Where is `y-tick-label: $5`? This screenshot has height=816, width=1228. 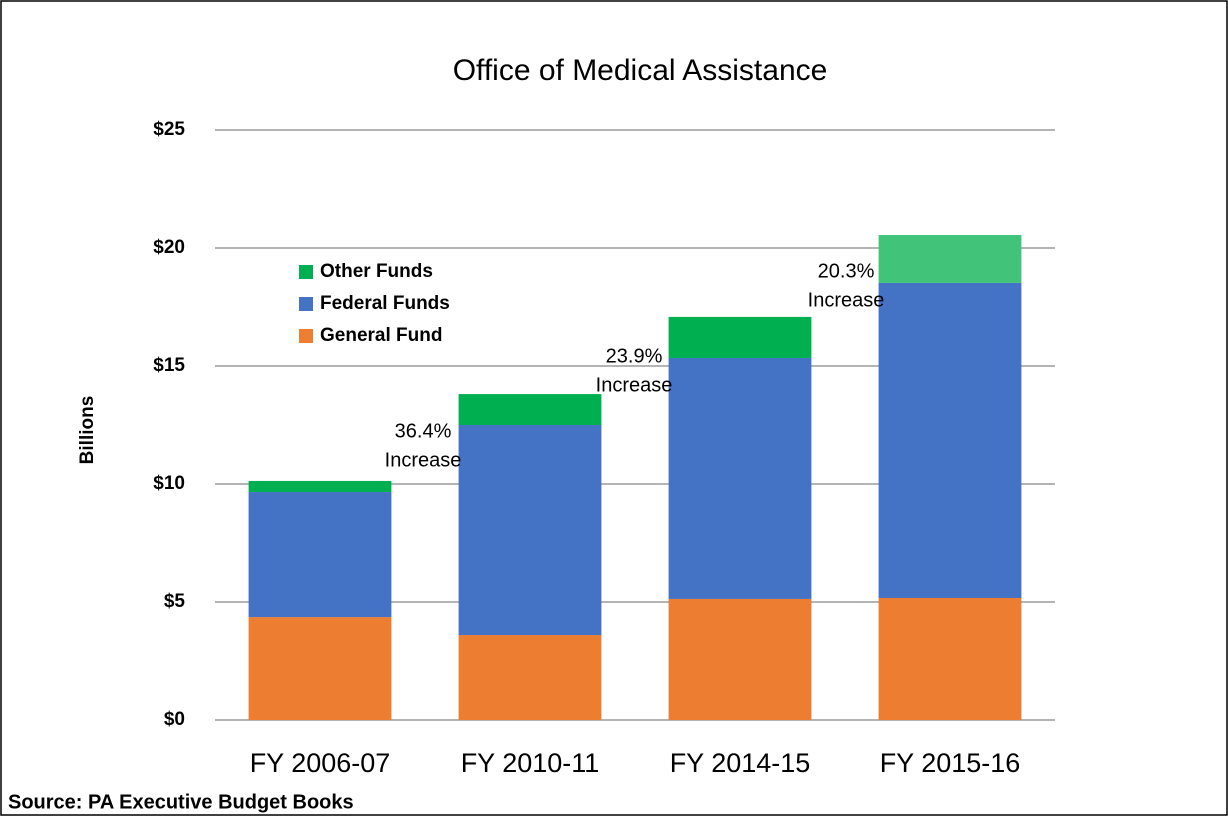
y-tick-label: $5 is located at coordinates (175, 601).